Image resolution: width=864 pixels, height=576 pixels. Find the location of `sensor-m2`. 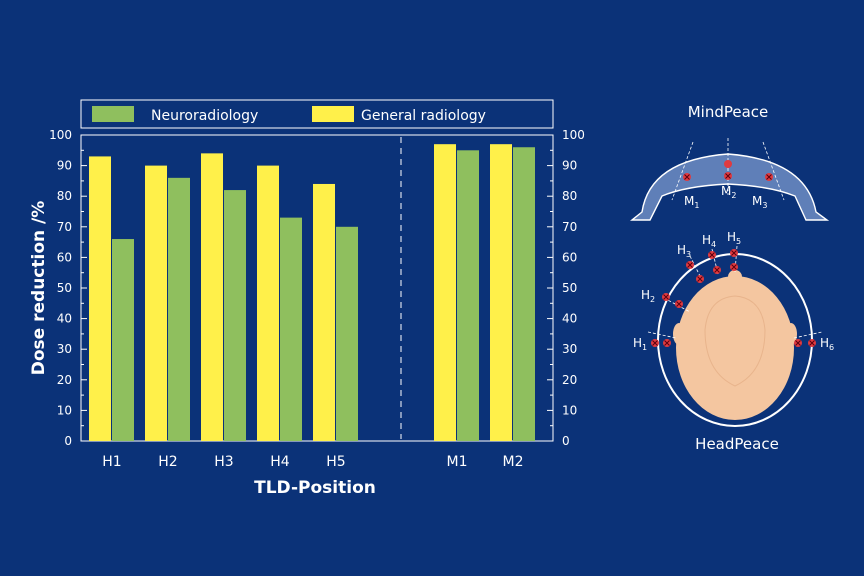

sensor-m2 is located at coordinates (728, 170).